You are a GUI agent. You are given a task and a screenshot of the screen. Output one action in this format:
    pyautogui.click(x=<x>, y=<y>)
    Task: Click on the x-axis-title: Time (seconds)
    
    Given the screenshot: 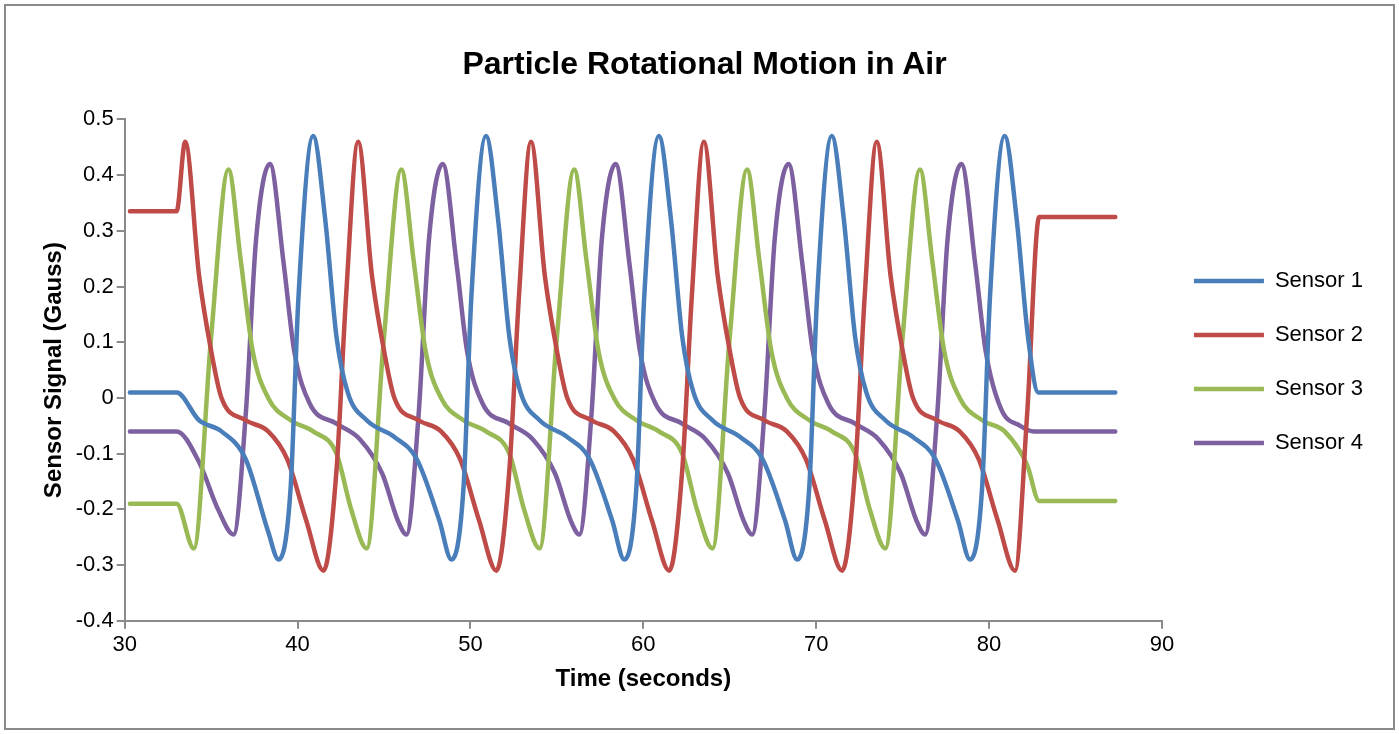 What is the action you would take?
    pyautogui.click(x=643, y=678)
    